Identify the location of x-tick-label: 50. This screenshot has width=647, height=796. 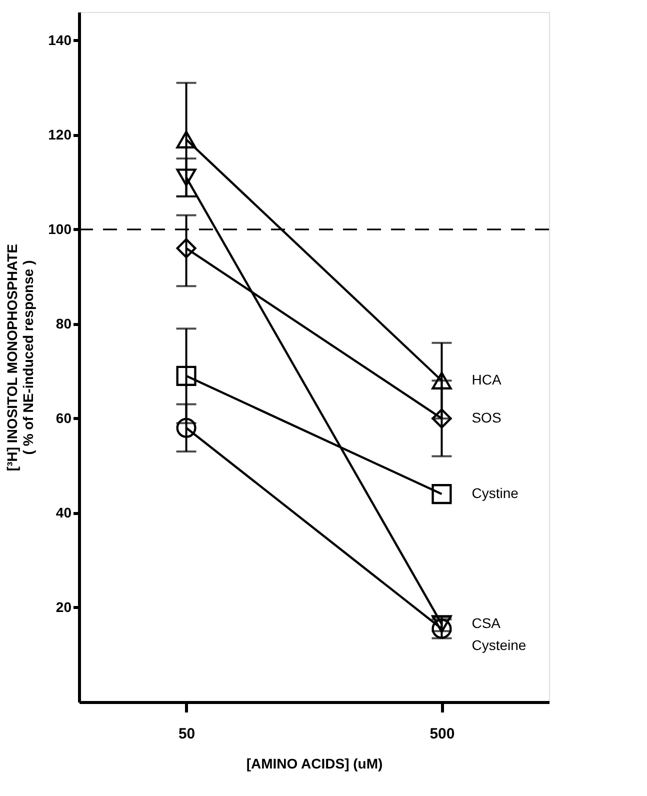
(187, 734).